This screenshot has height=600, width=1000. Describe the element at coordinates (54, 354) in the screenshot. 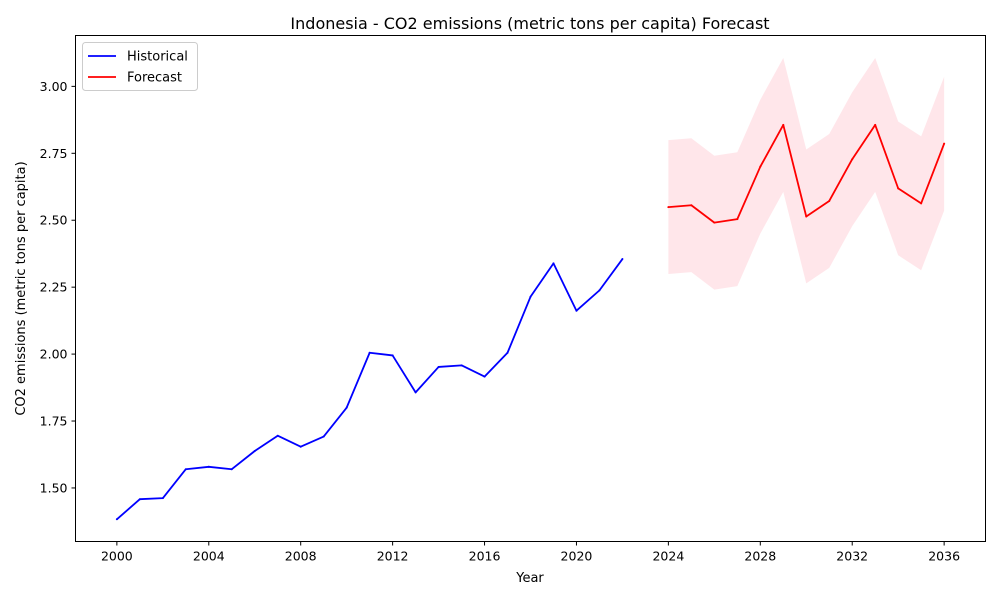

I see `y-tick-label: 2.00` at that location.